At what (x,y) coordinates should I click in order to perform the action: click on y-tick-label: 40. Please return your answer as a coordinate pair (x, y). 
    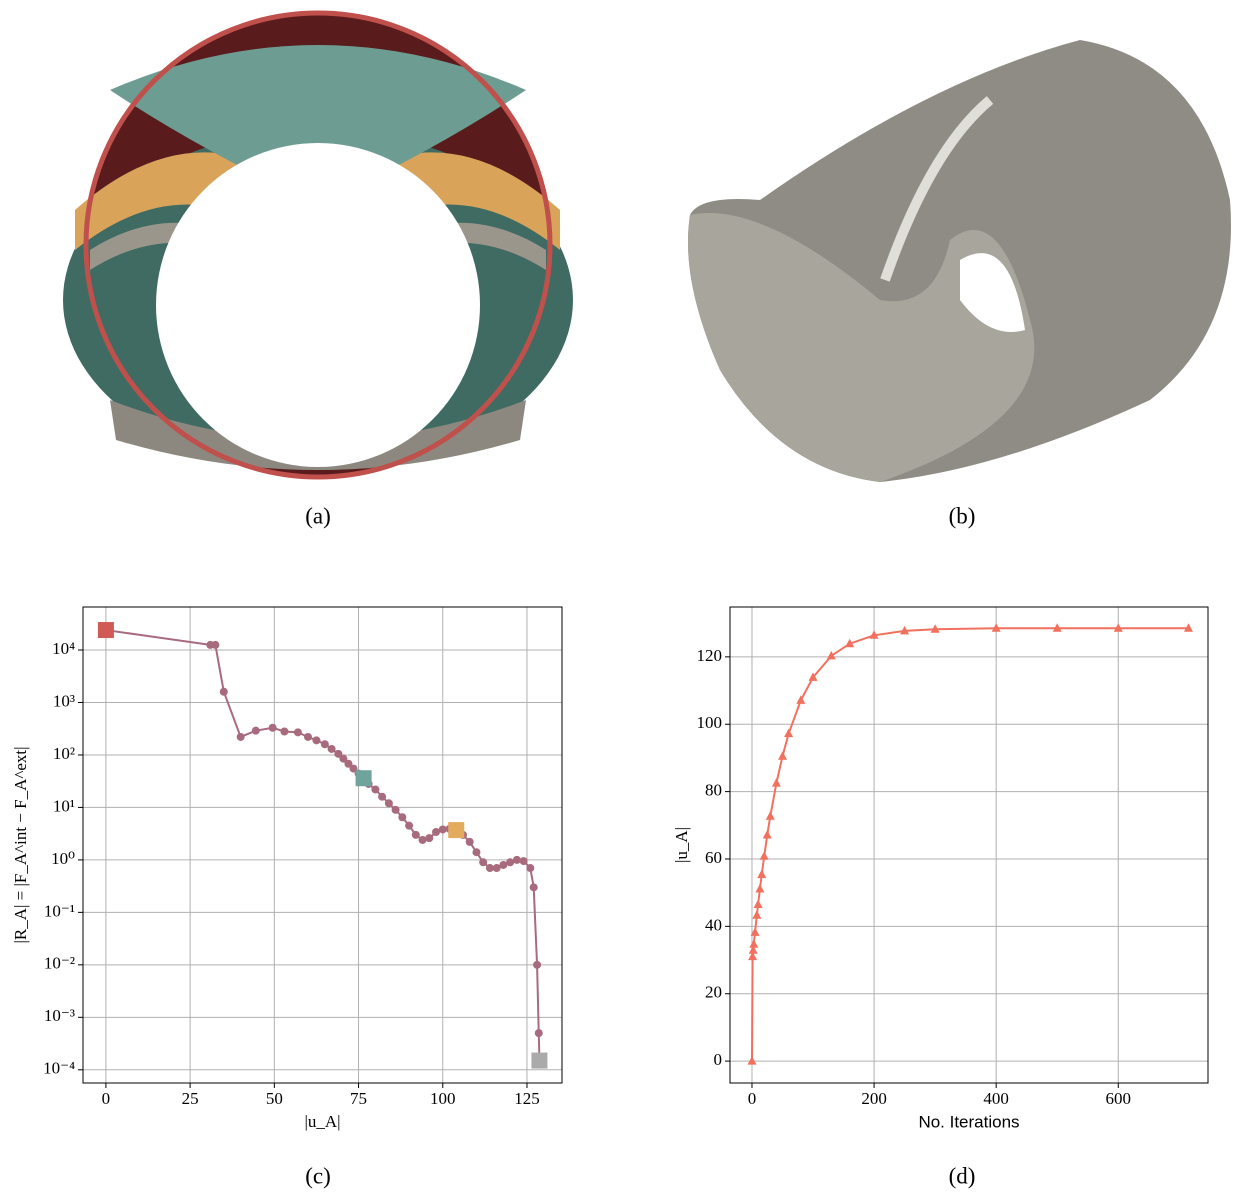
    Looking at the image, I should click on (713, 924).